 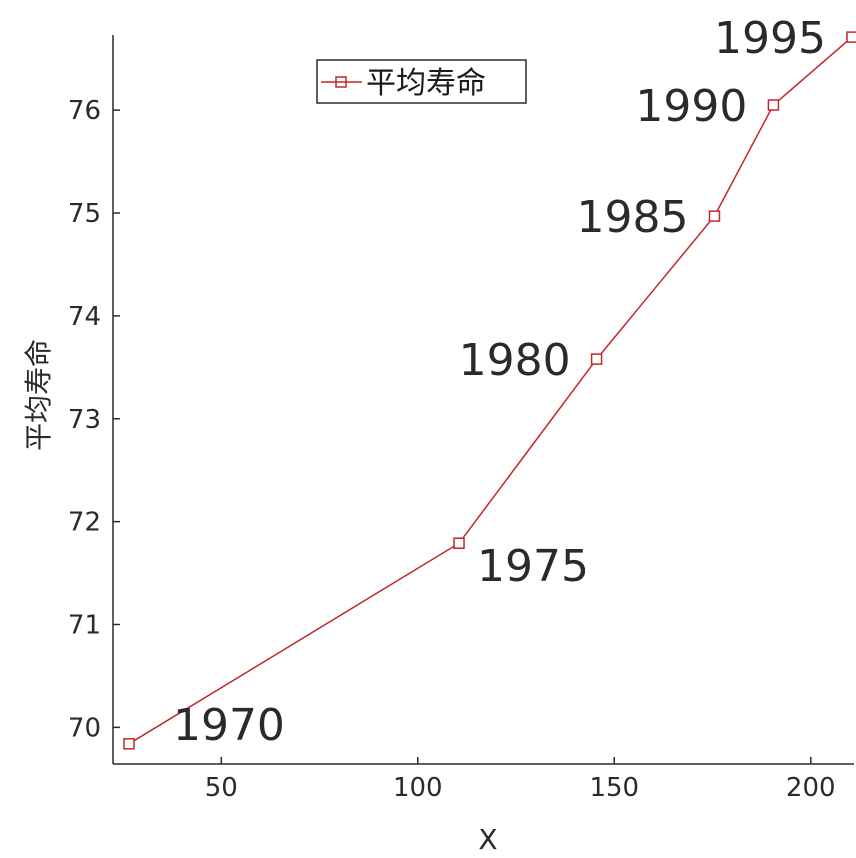 What do you see at coordinates (770, 38) in the screenshot?
I see `point-label: 1995` at bounding box center [770, 38].